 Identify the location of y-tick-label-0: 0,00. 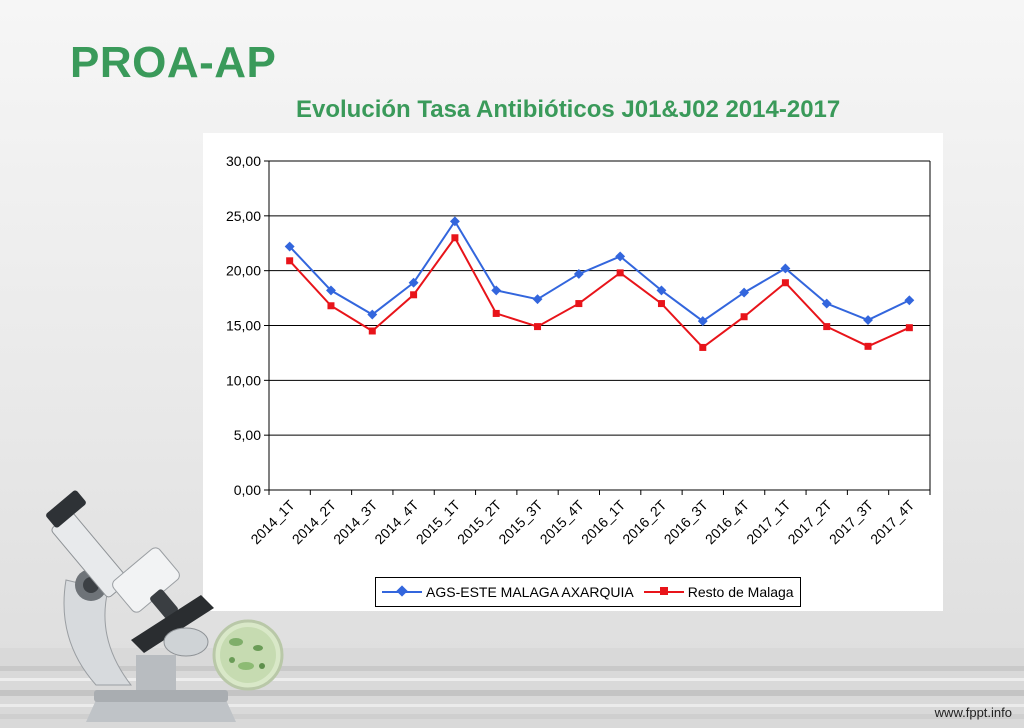
(247, 490).